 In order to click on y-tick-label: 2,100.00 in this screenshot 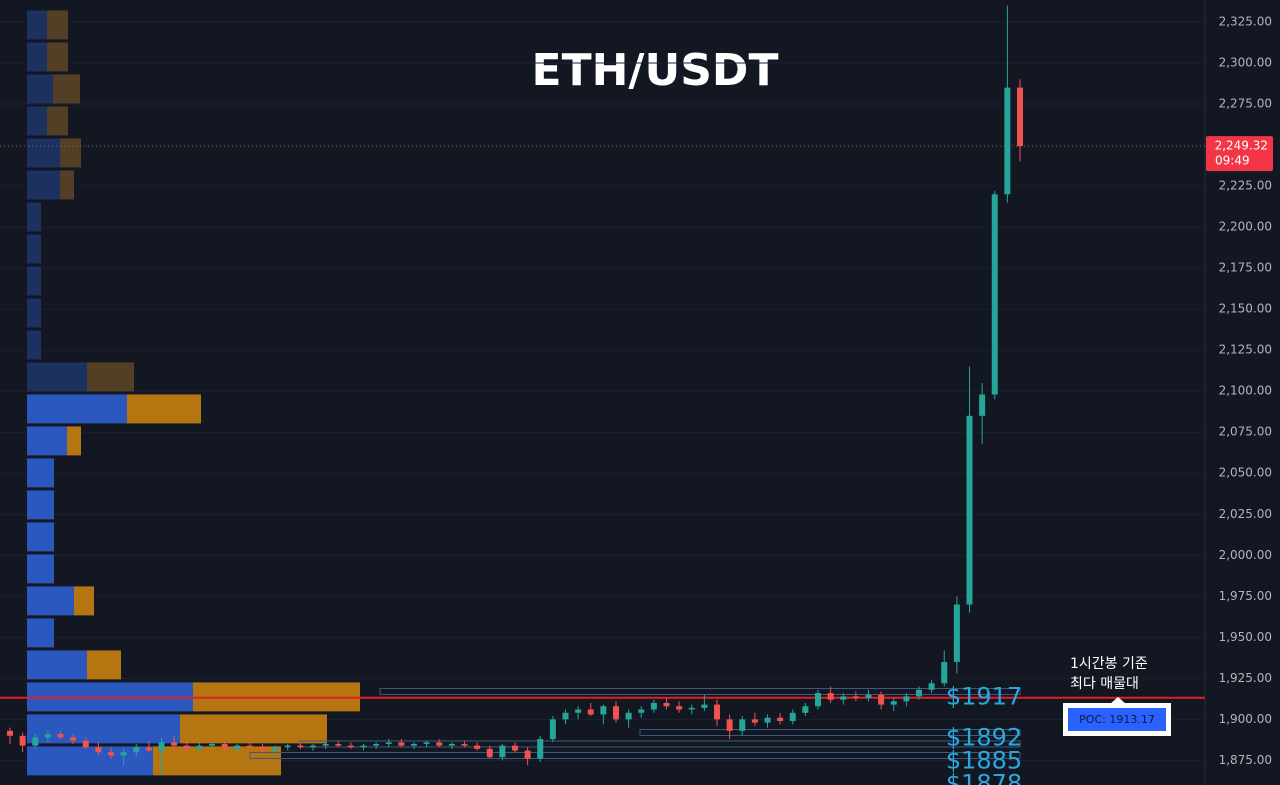, I will do `click(1245, 391)`.